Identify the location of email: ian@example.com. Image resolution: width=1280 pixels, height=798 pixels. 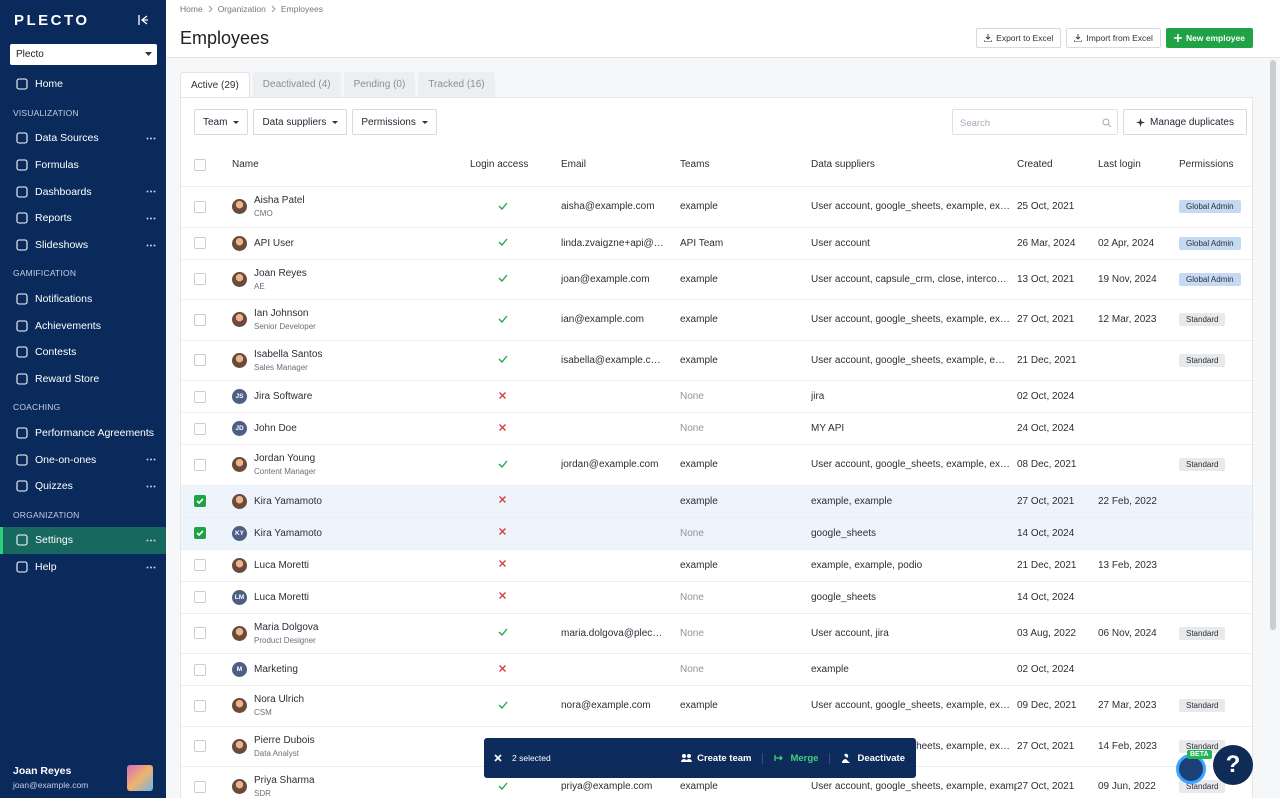
(602, 320).